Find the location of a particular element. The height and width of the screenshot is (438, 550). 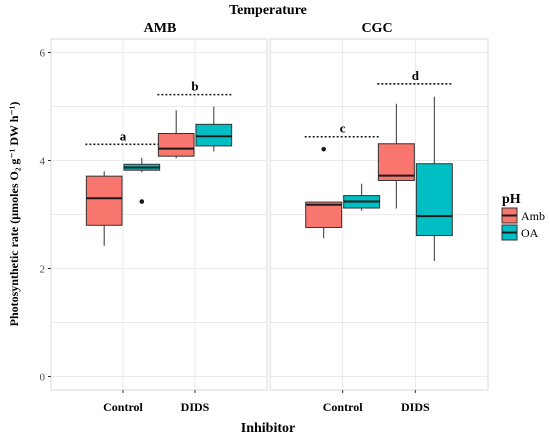

x-tick-label-amb-control: Control is located at coordinates (123, 407).